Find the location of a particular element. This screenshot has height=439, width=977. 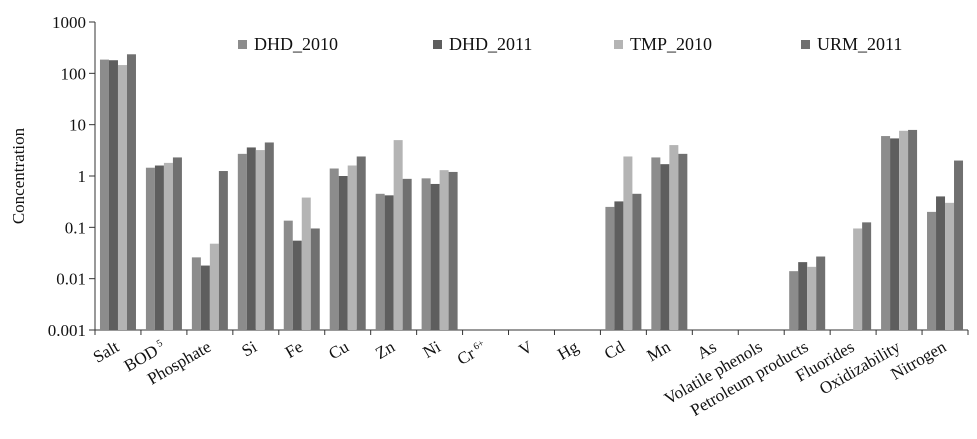

legend-label-tmp_2010: TMP_2010 is located at coordinates (671, 44).